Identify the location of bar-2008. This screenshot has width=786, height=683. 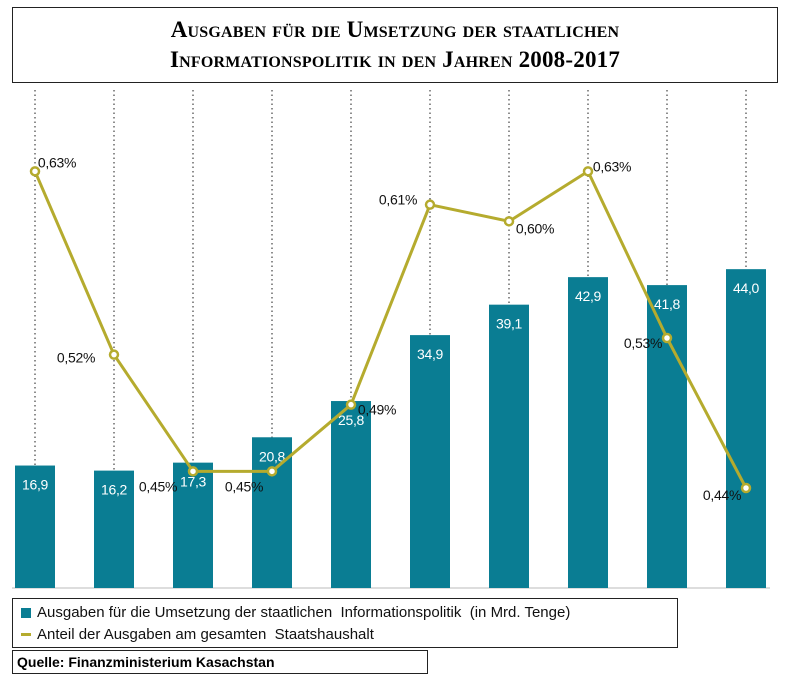
(35, 526).